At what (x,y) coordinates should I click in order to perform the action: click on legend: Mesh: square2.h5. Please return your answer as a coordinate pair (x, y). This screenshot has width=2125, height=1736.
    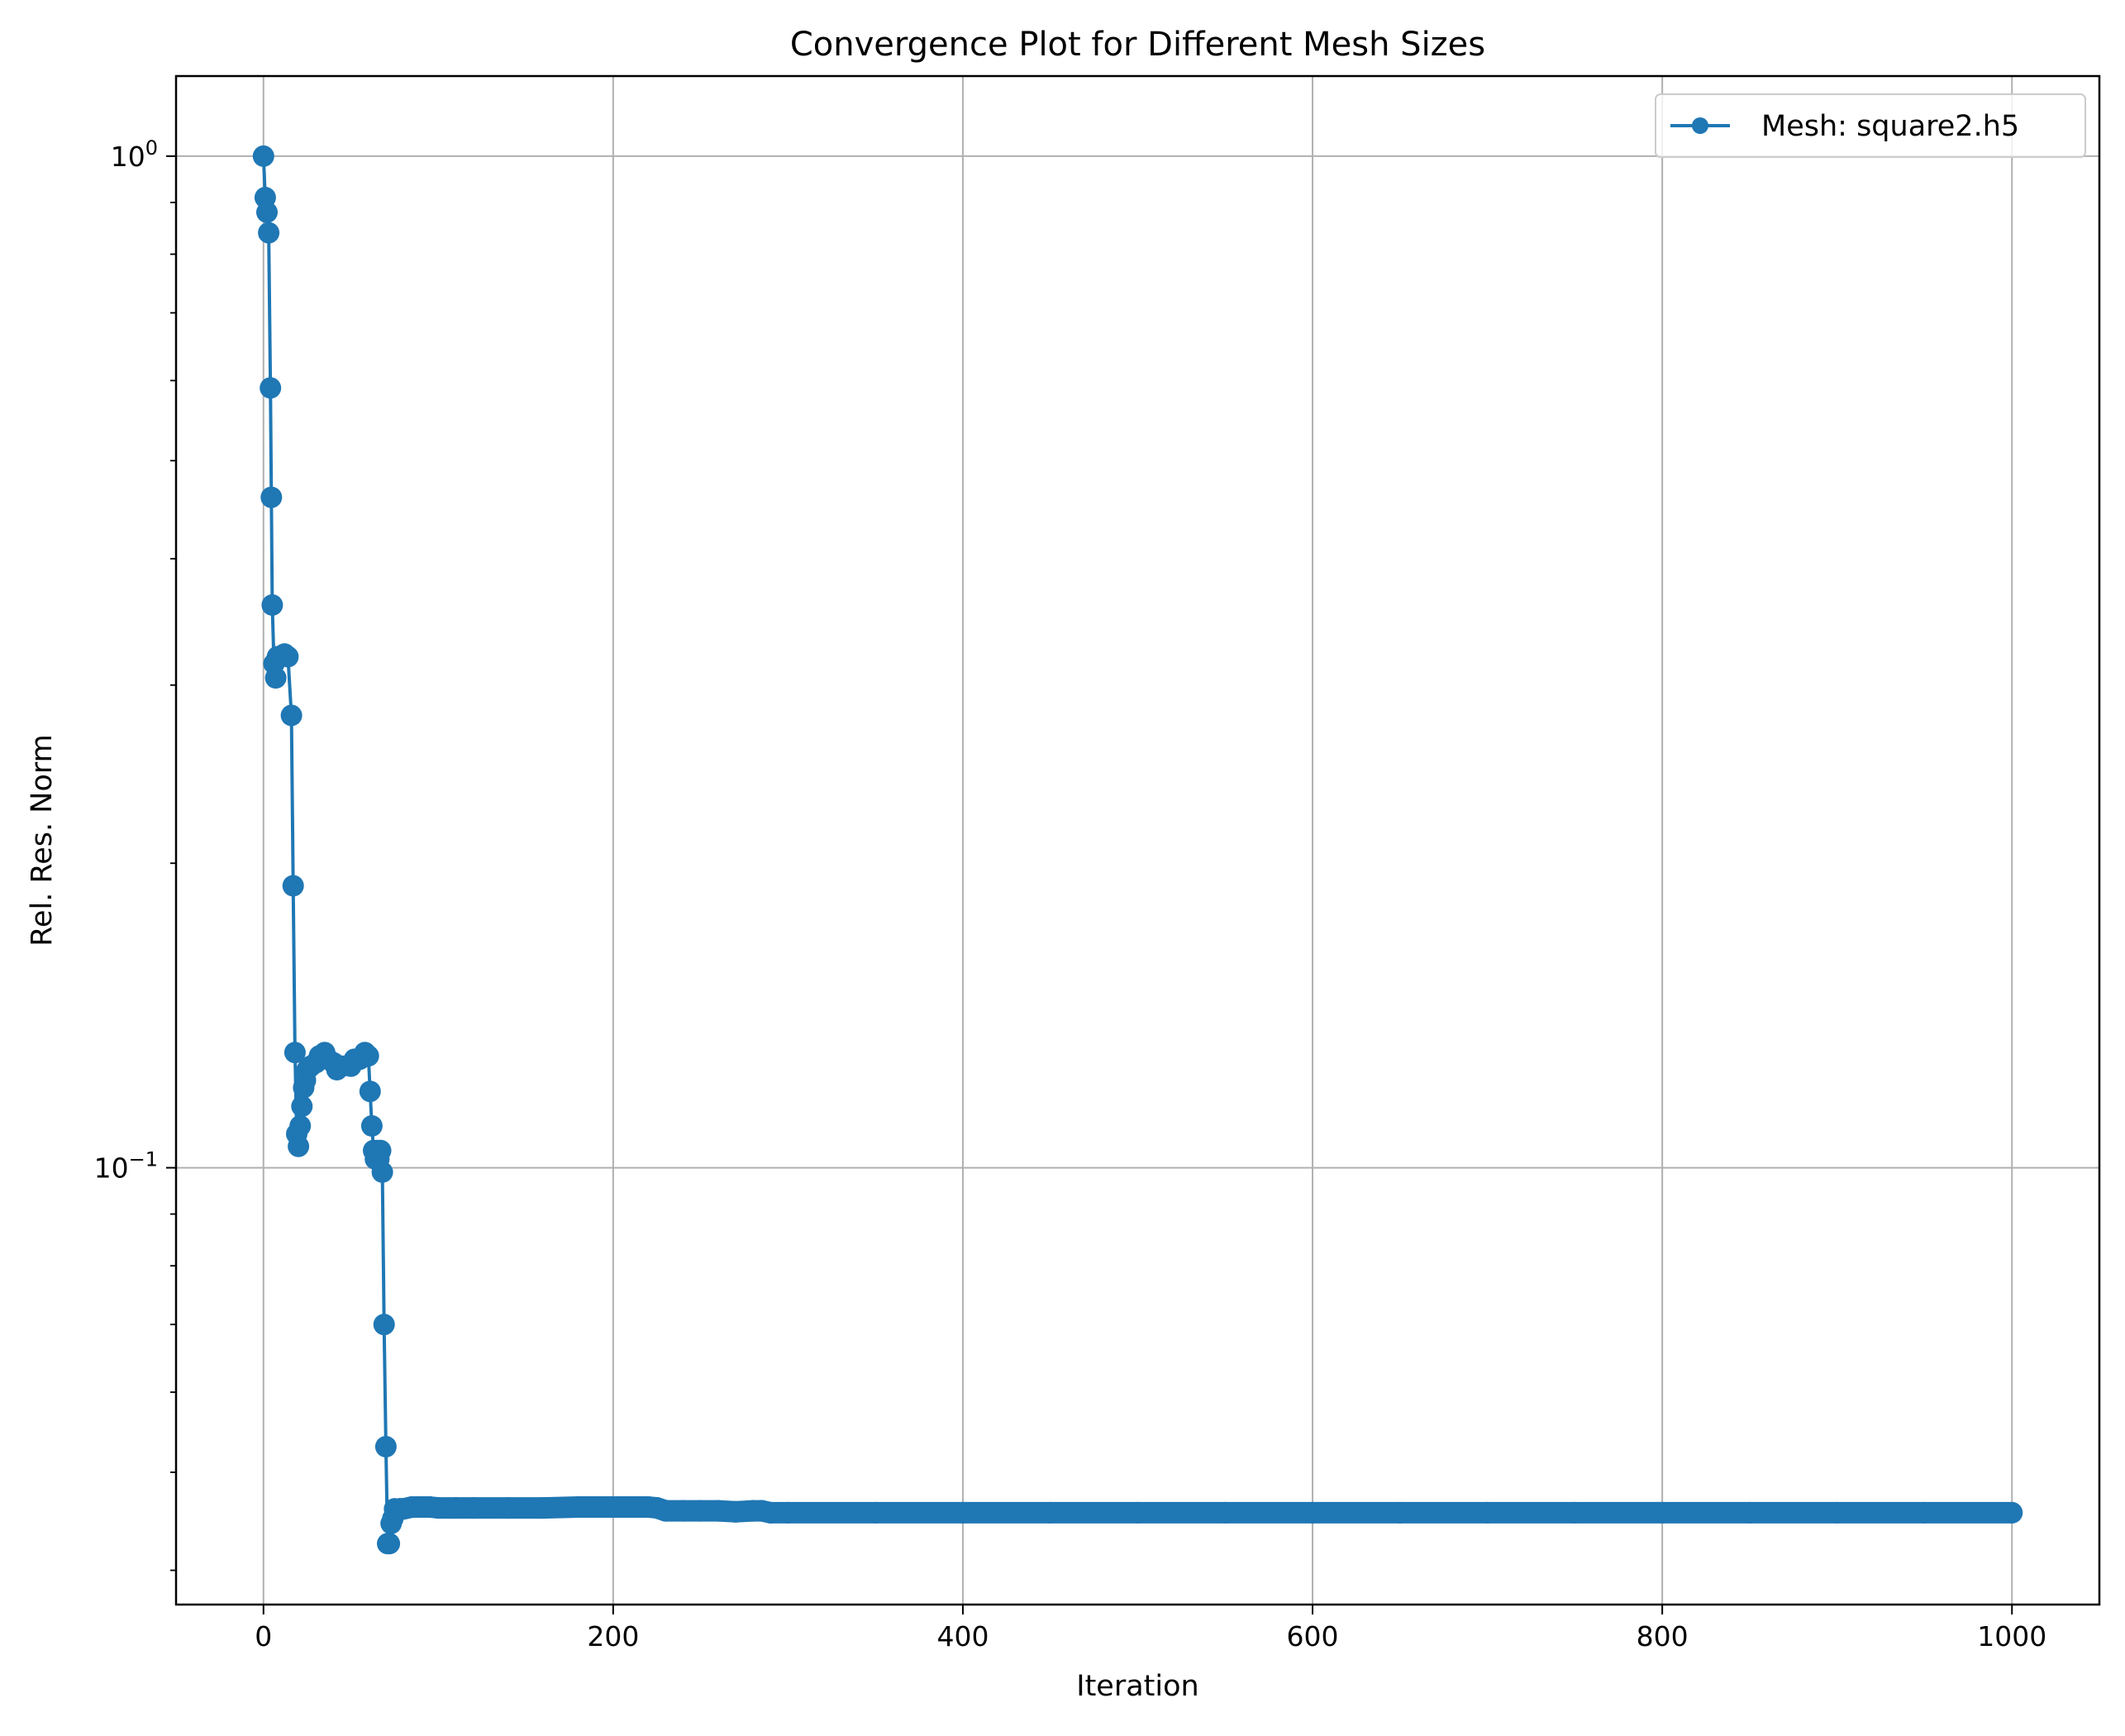
    Looking at the image, I should click on (1871, 125).